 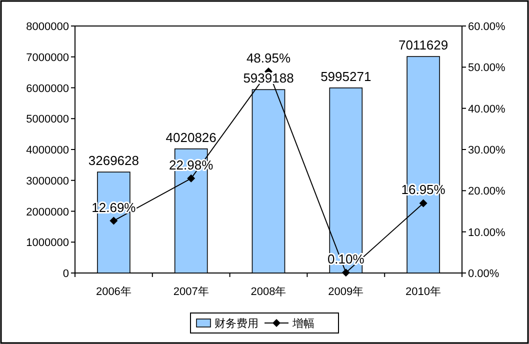 I want to click on legend-label: 财务费用, so click(x=236, y=323).